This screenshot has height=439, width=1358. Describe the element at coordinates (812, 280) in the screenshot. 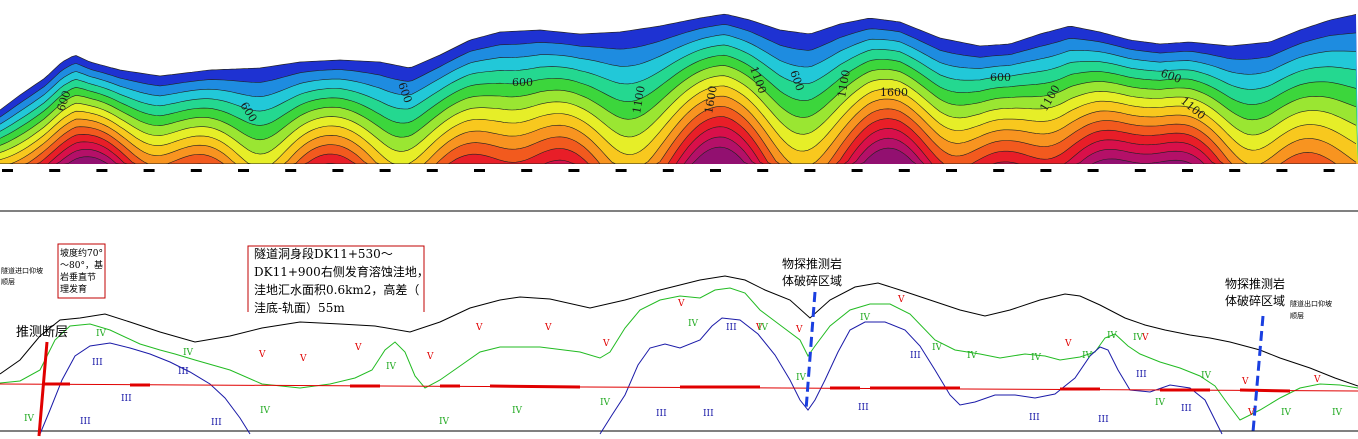

I see `fracture-zone-label-1: 体破碎区域` at that location.